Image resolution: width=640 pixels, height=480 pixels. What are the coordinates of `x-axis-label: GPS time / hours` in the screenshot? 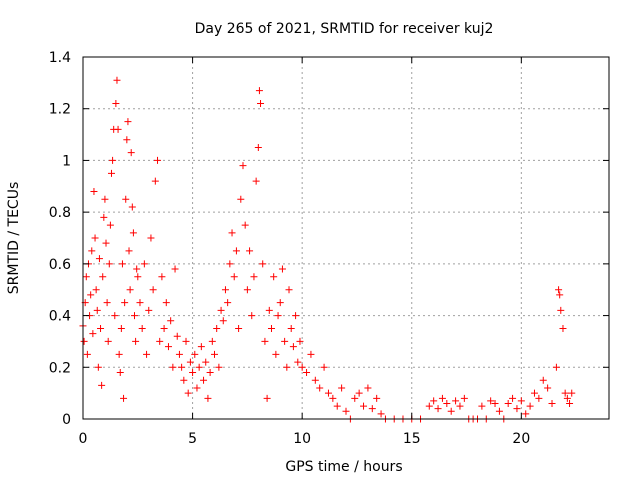 It's located at (343, 467).